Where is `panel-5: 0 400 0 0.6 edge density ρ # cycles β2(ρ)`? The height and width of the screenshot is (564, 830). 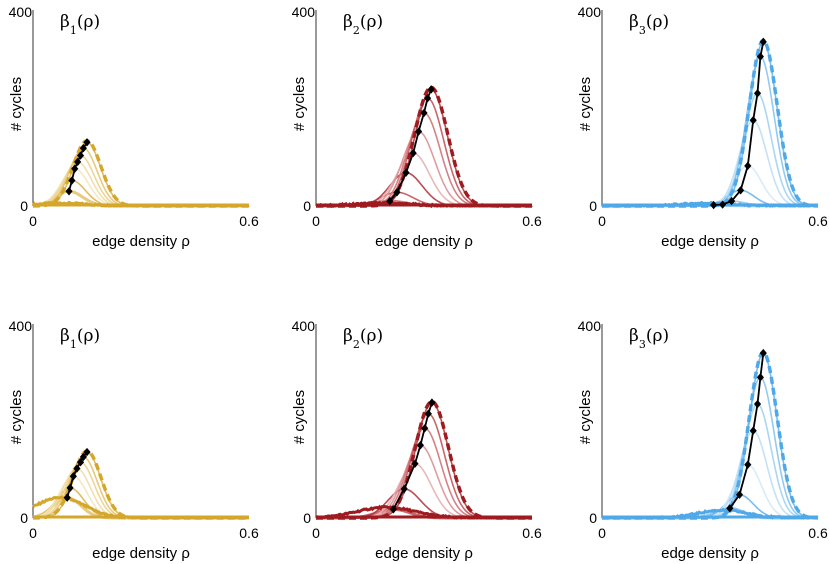
panel-5: 0 400 0 0.6 edge density ρ # cycles β2(ρ) is located at coordinates (416, 440).